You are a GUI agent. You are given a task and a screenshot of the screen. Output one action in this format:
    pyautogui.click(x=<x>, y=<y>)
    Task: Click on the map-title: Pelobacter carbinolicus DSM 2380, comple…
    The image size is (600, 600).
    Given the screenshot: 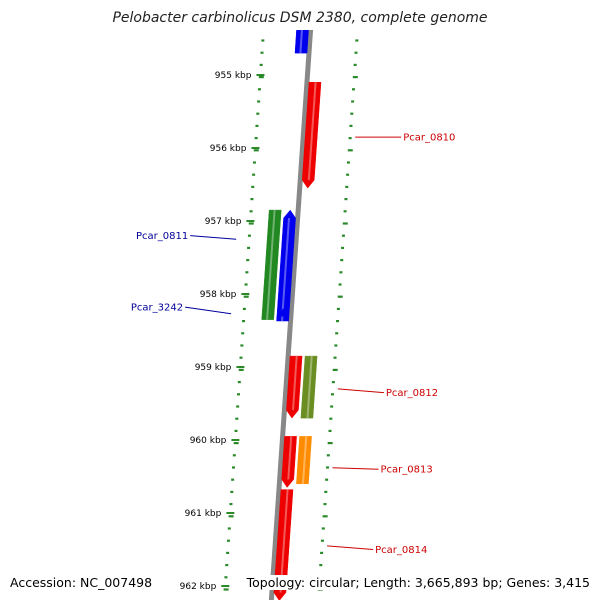 What is the action you would take?
    pyautogui.click(x=299, y=18)
    